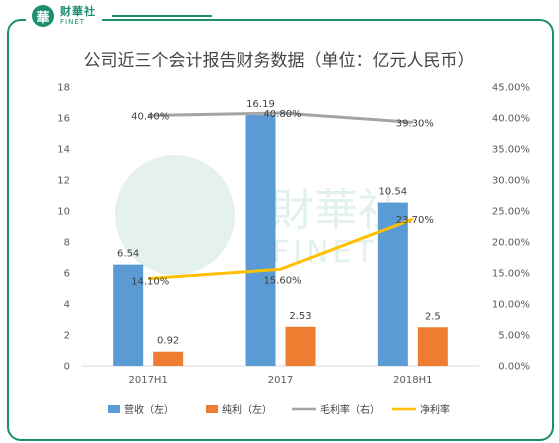  Describe the element at coordinates (514, 336) in the screenshot. I see `right-tick-label: 5.00%` at that location.